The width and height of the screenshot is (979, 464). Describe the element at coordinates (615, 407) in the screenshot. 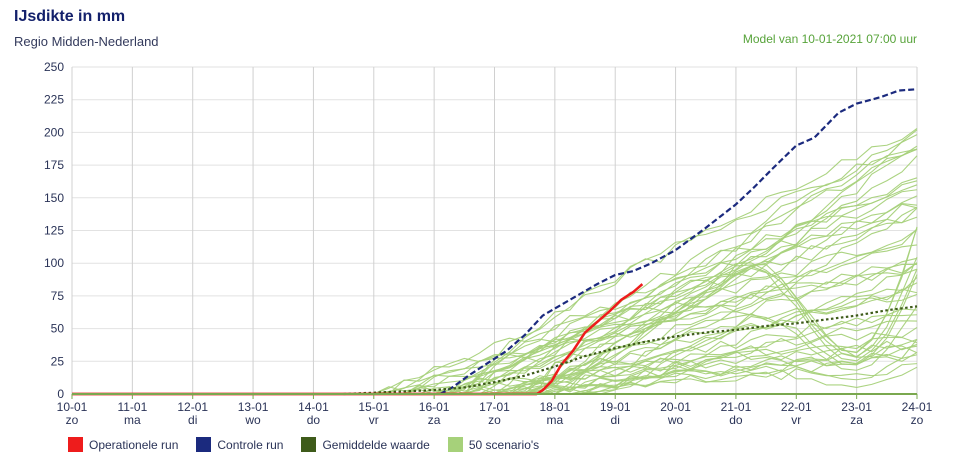

I see `x-tick-date: 19-01` at that location.